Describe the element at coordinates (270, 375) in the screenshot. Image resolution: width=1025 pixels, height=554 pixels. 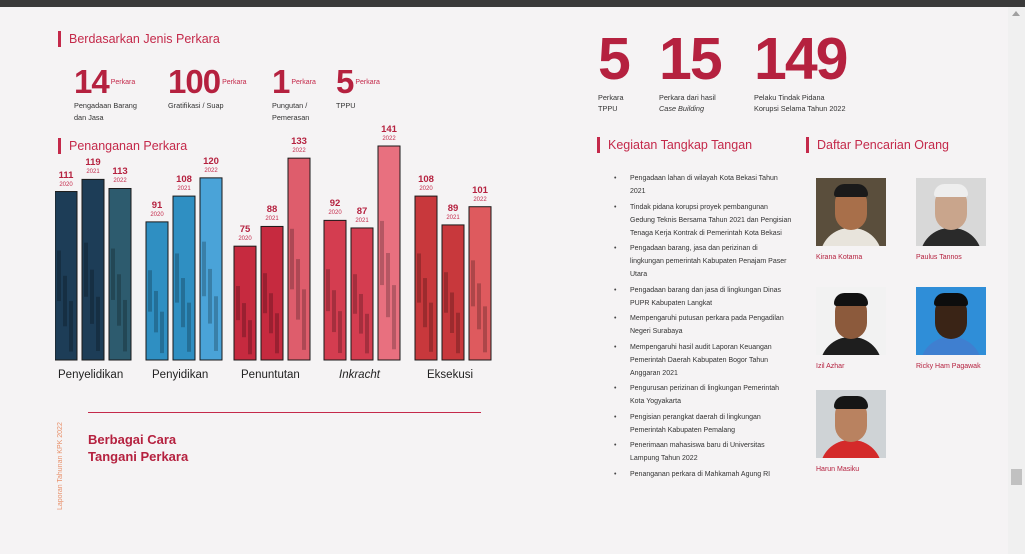
I see `category-label: Penuntutan` at that location.